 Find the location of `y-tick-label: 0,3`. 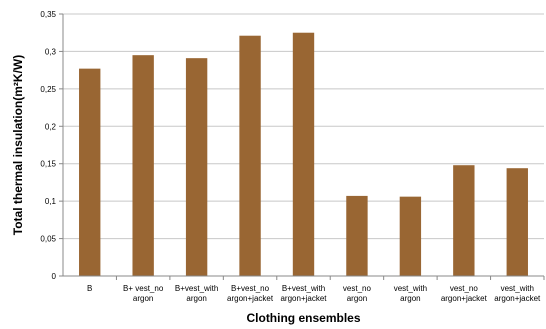

y-tick-label: 0,3 is located at coordinates (51, 51).